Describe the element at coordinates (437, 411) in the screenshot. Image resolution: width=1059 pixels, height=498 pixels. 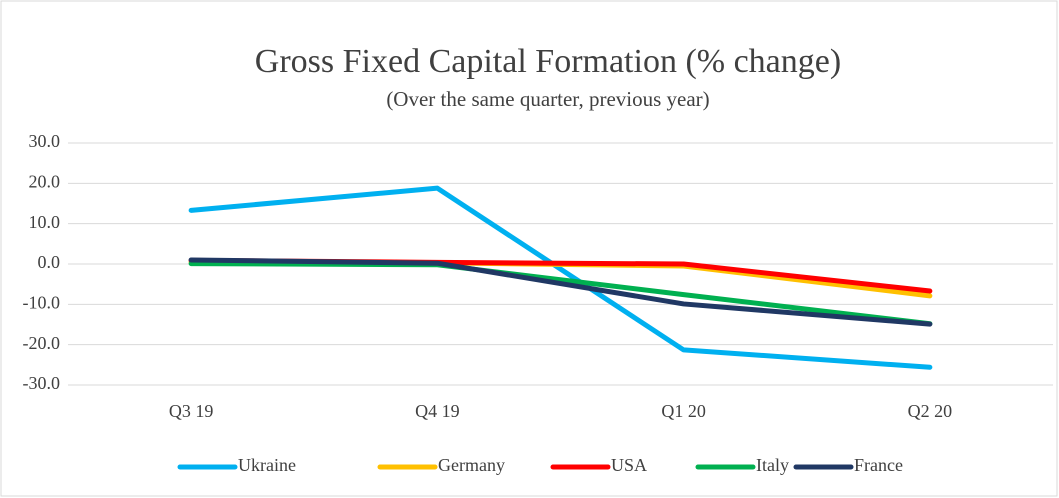
I see `x-tick-label: Q4 19` at that location.